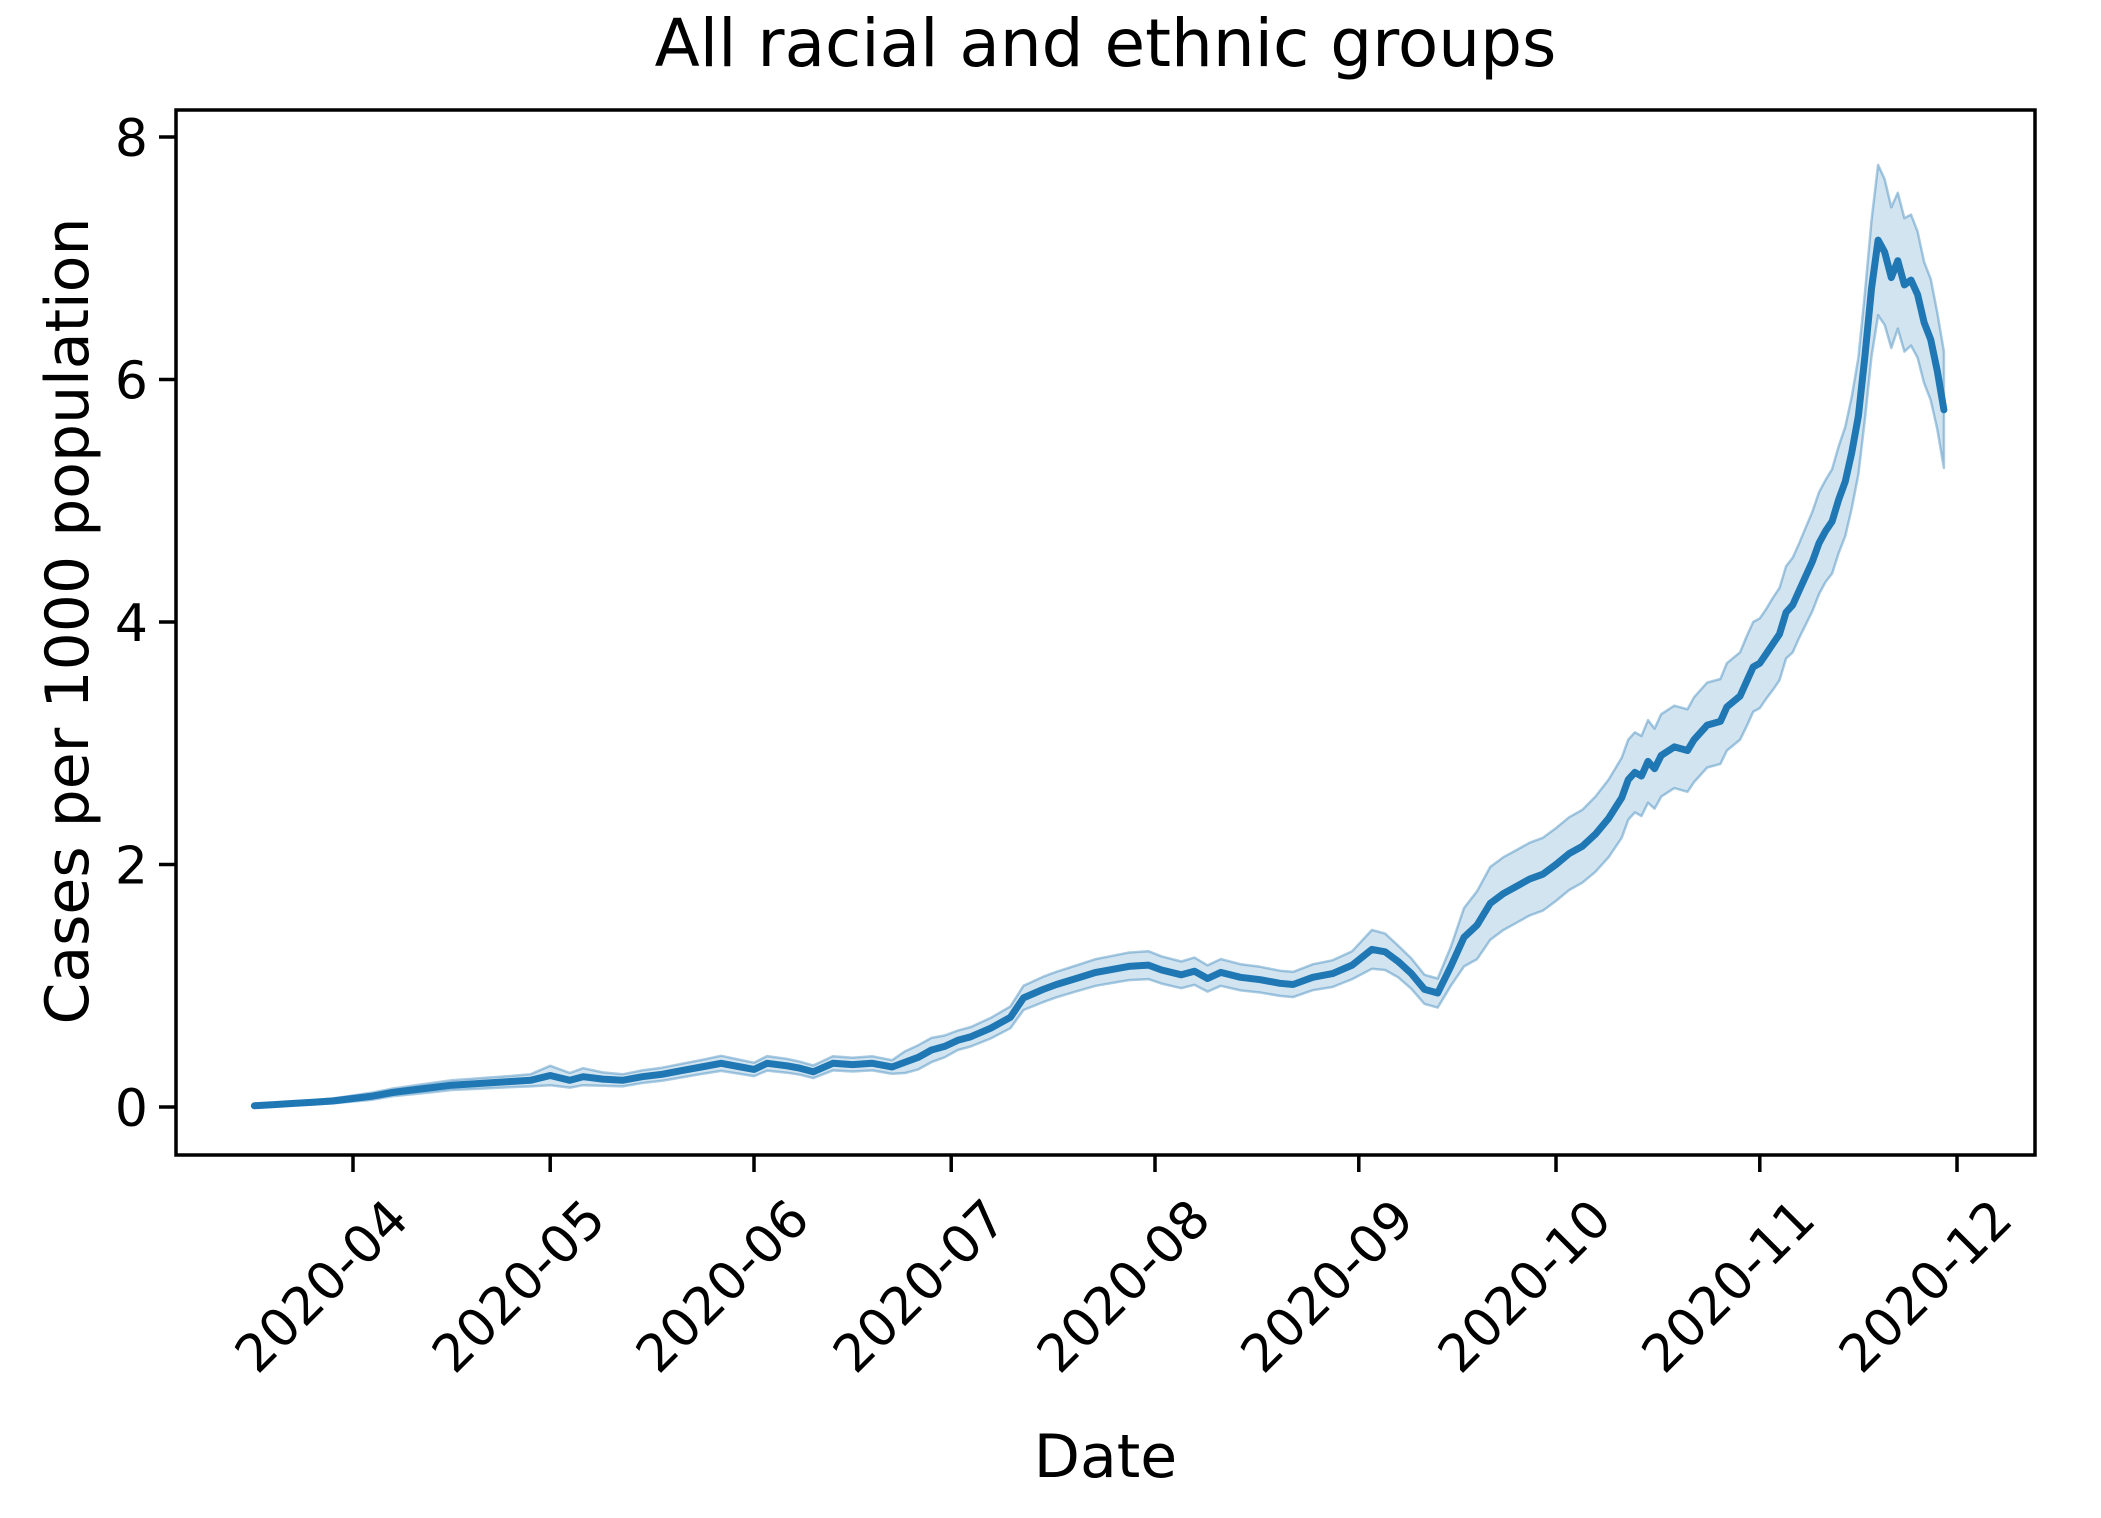  Describe the element at coordinates (131, 624) in the screenshot. I see `y-tick-label-4: 4` at that location.